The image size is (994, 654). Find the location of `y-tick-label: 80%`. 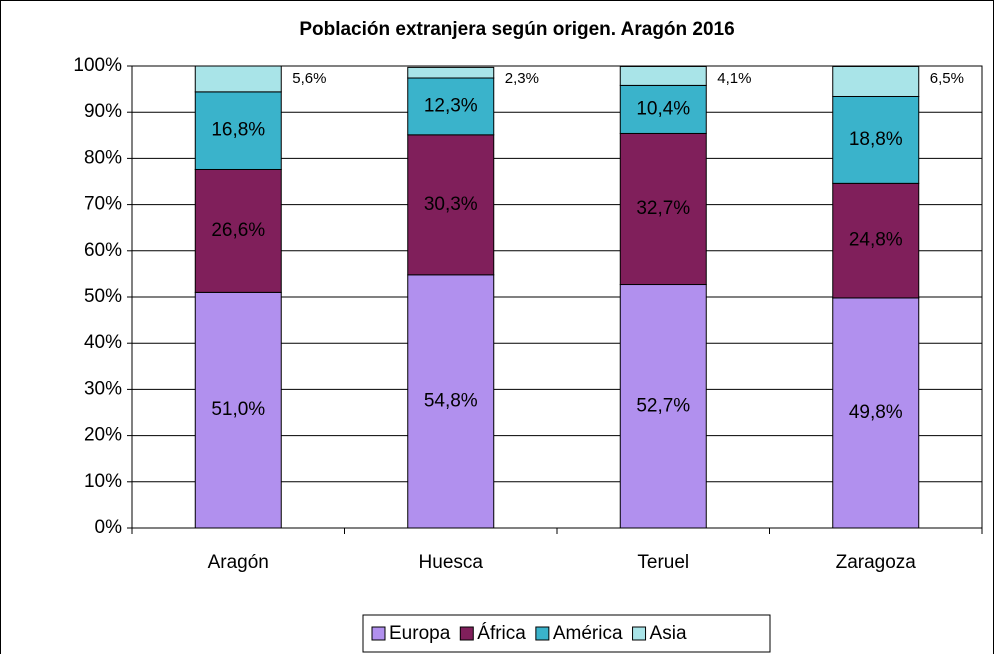

y-tick-label: 80% is located at coordinates (103, 157).